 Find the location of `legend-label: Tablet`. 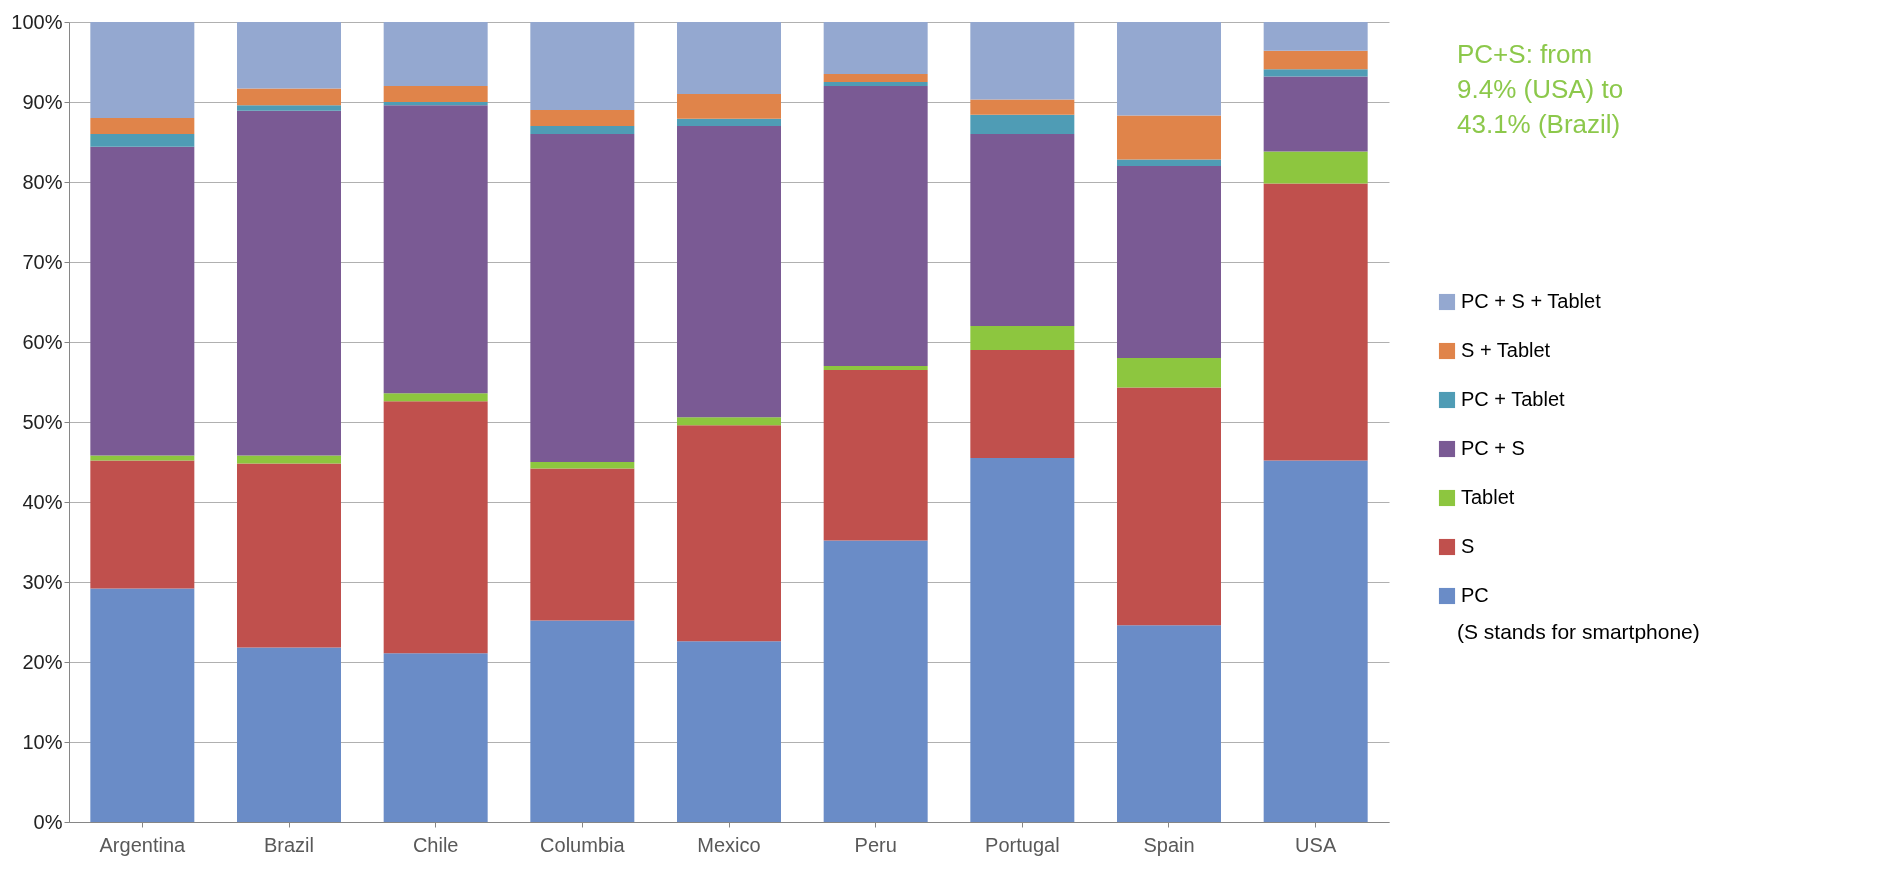

legend-label: Tablet is located at coordinates (1488, 497).